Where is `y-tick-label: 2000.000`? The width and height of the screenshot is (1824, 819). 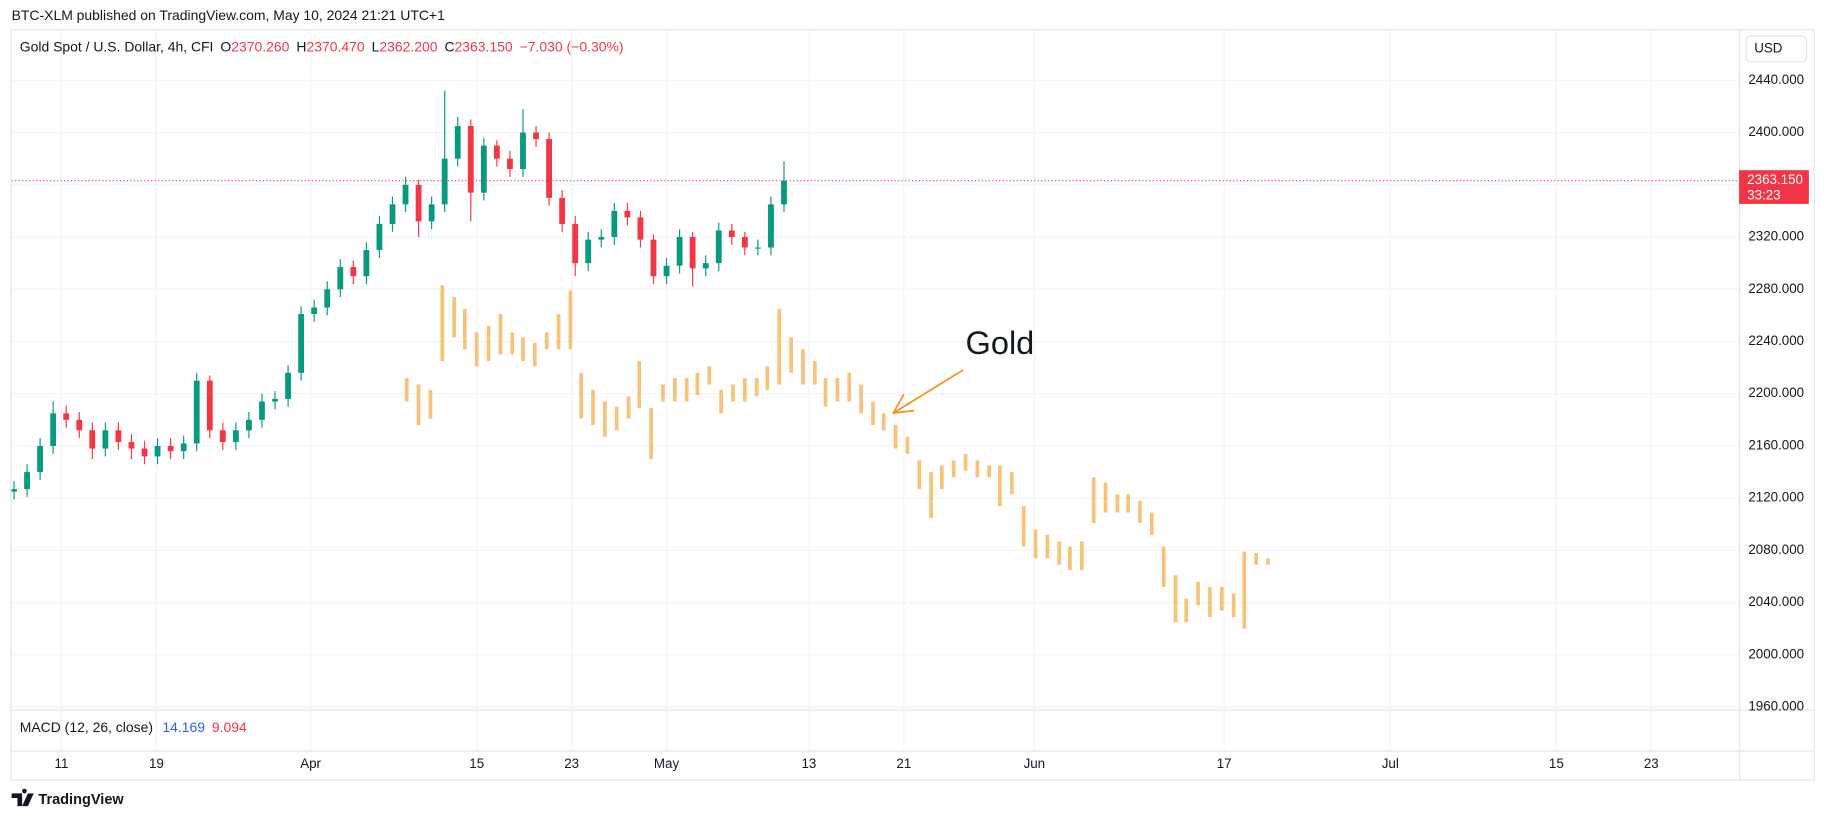
y-tick-label: 2000.000 is located at coordinates (1776, 653).